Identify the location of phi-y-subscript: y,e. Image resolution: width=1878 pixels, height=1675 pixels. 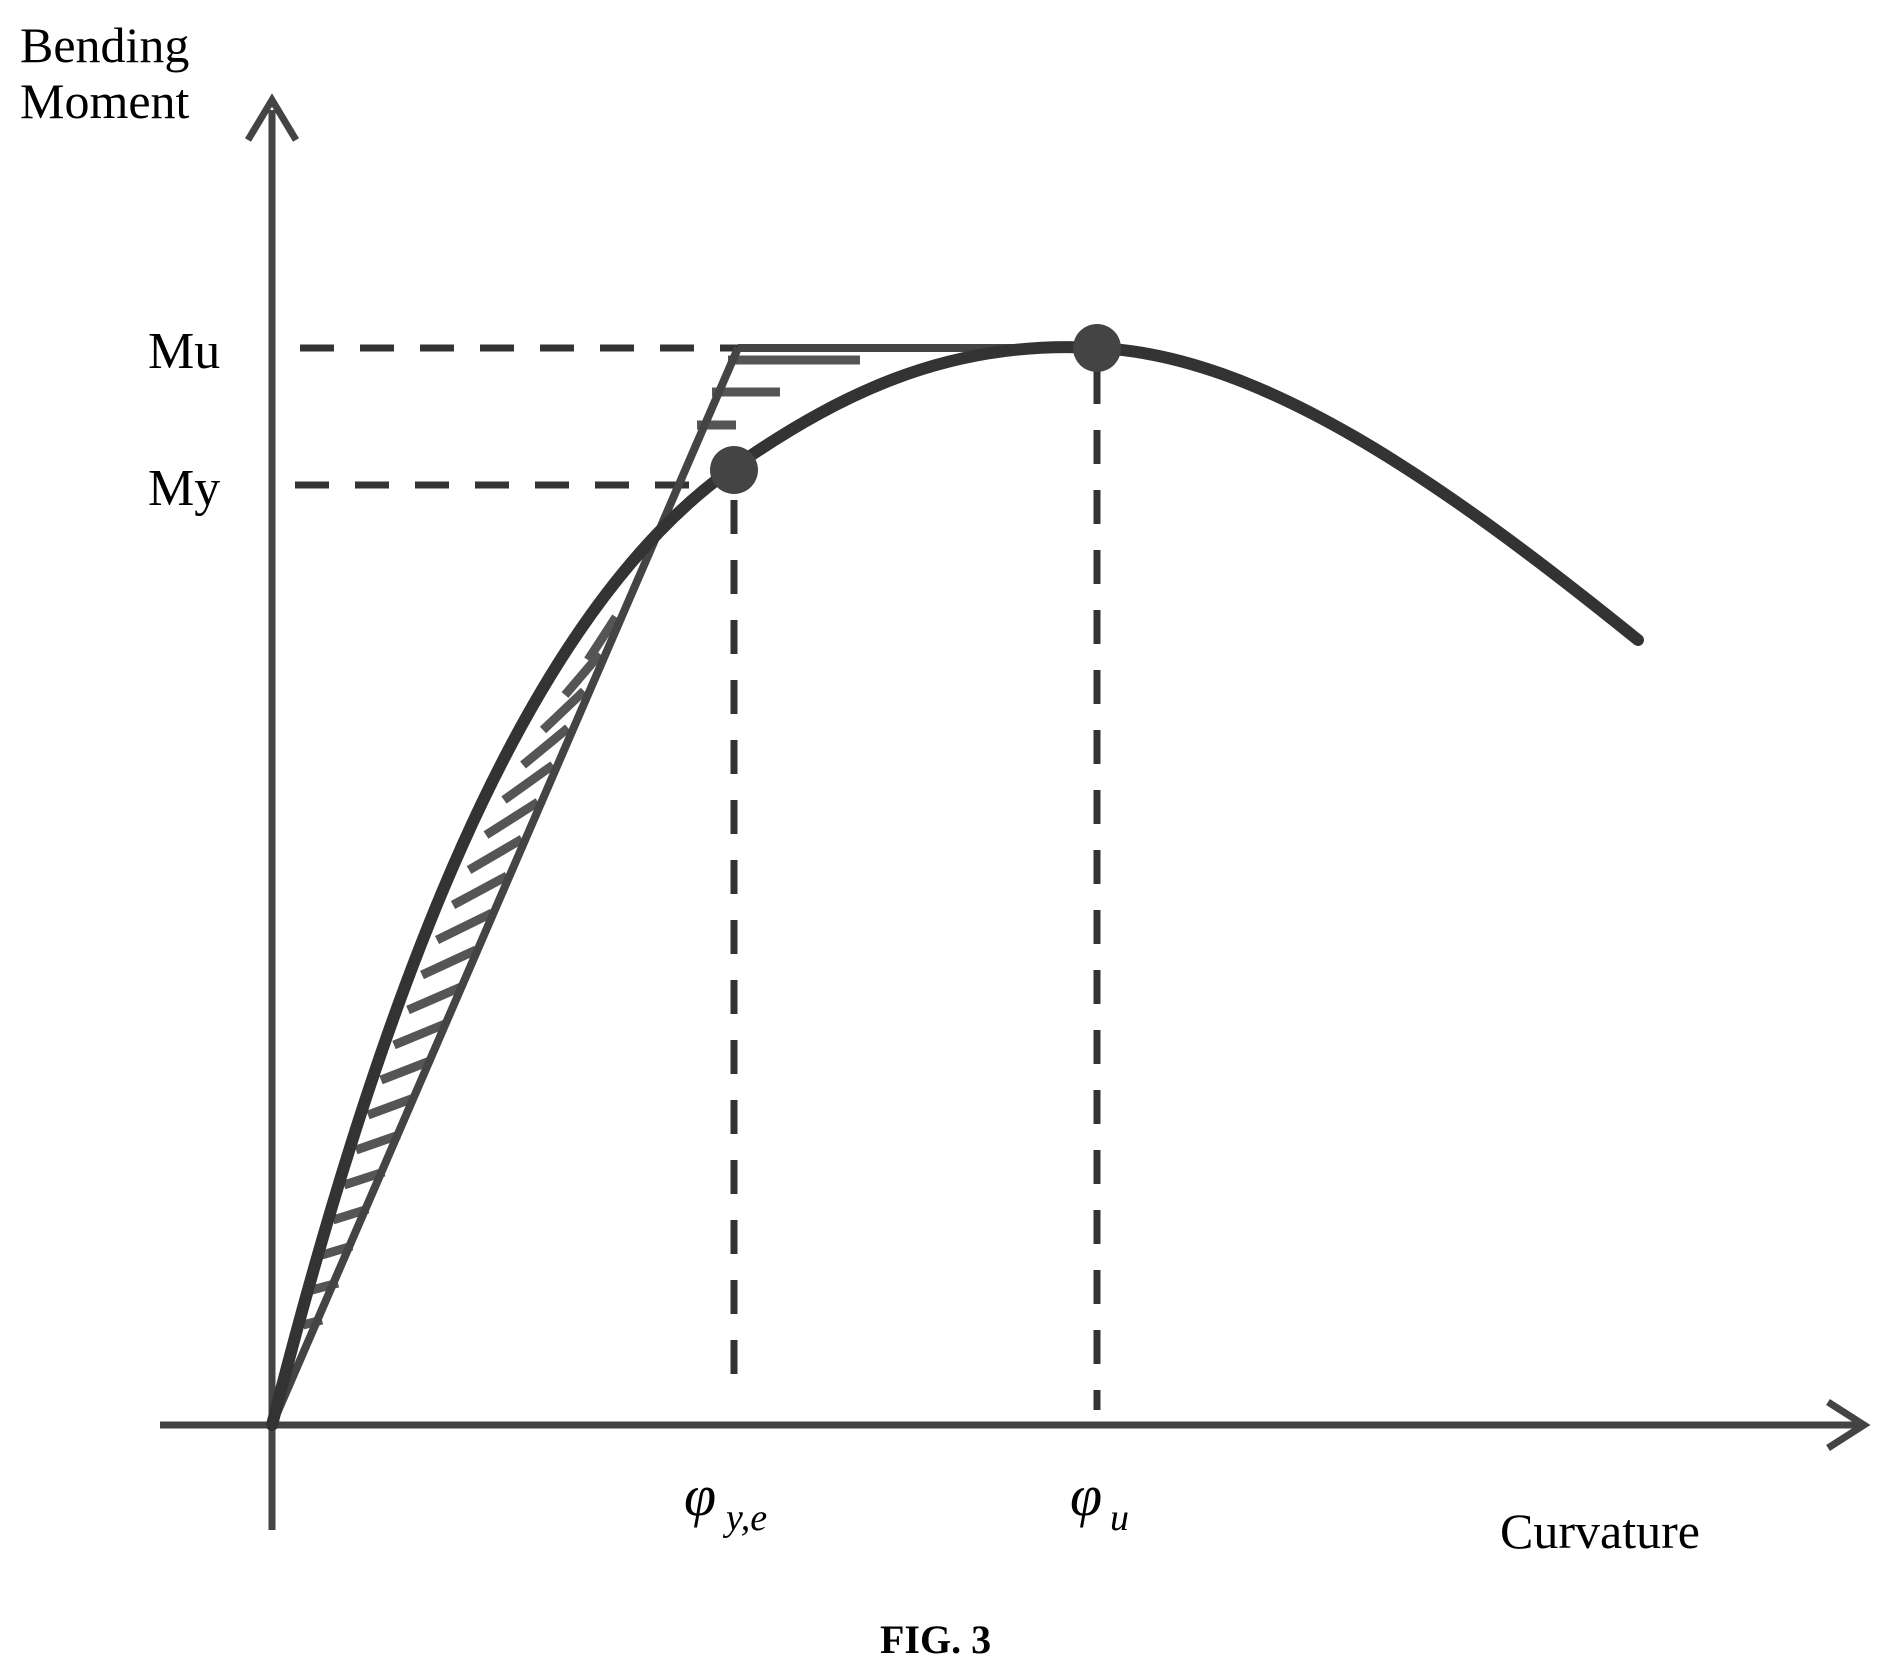
(744, 1518).